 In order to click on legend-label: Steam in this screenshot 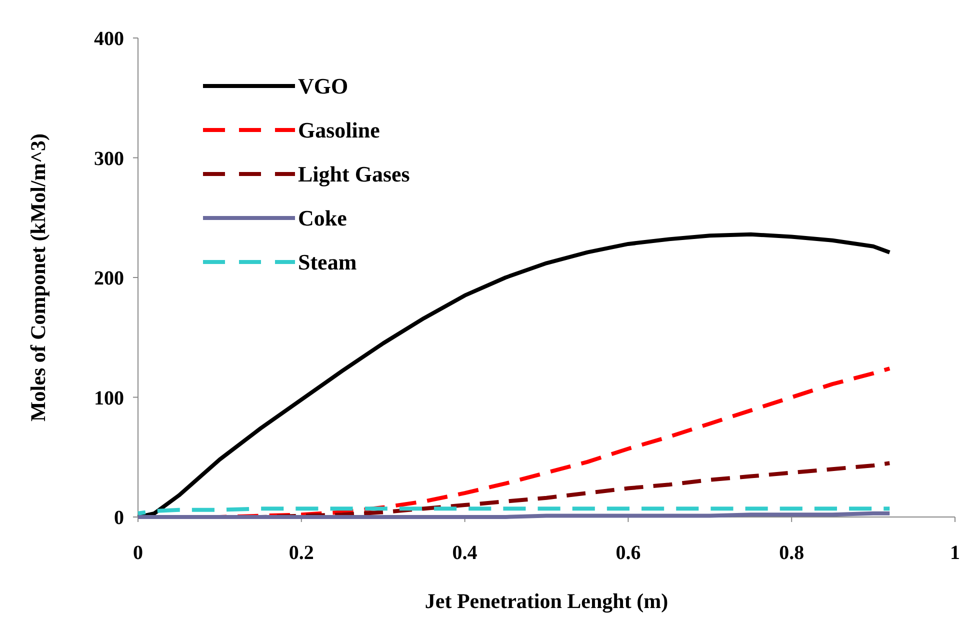, I will do `click(327, 262)`.